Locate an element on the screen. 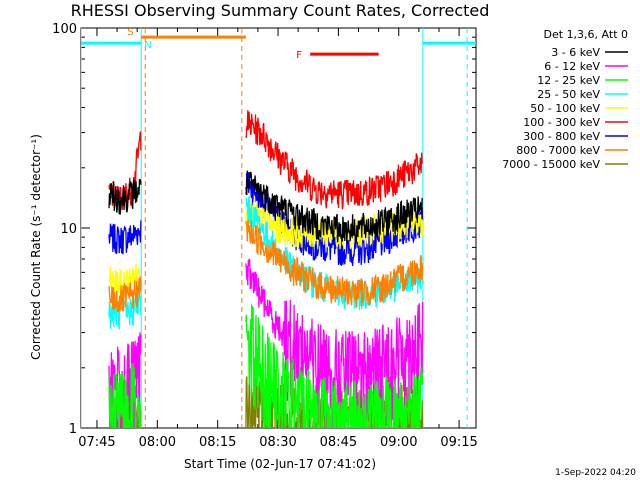 The width and height of the screenshot is (640, 484). x-tick-label: 08:30 is located at coordinates (277, 442).